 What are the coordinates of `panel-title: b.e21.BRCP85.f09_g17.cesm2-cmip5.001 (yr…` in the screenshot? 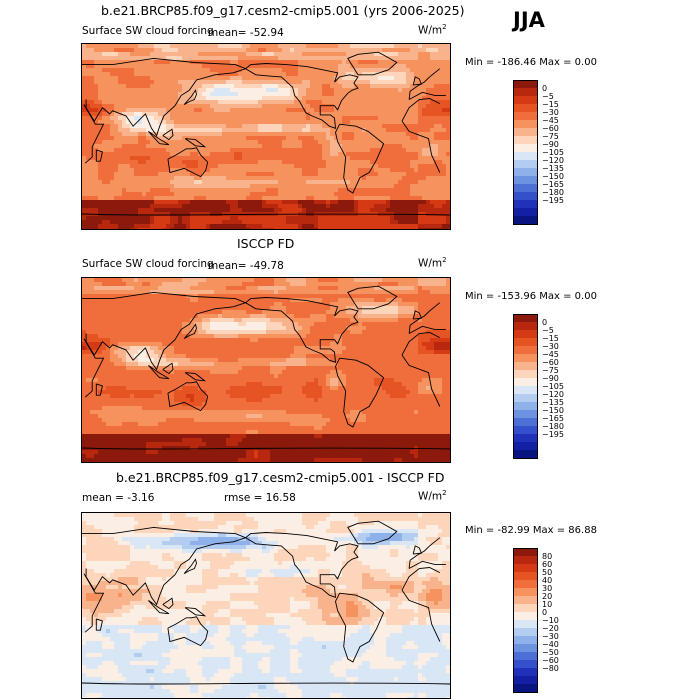 It's located at (283, 10).